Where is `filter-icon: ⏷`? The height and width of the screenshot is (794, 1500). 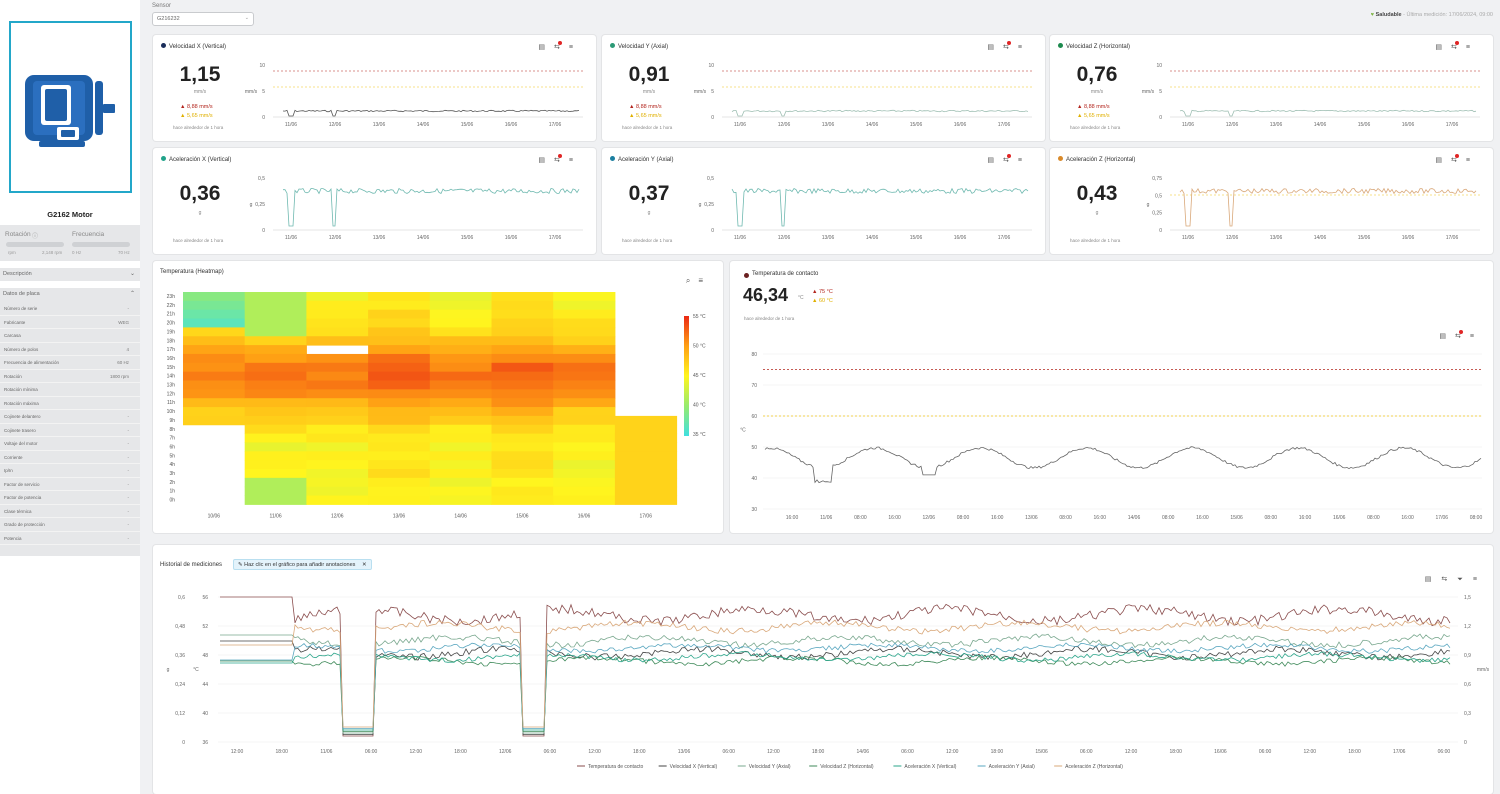
filter-icon: ⏷ is located at coordinates (1465, 579).